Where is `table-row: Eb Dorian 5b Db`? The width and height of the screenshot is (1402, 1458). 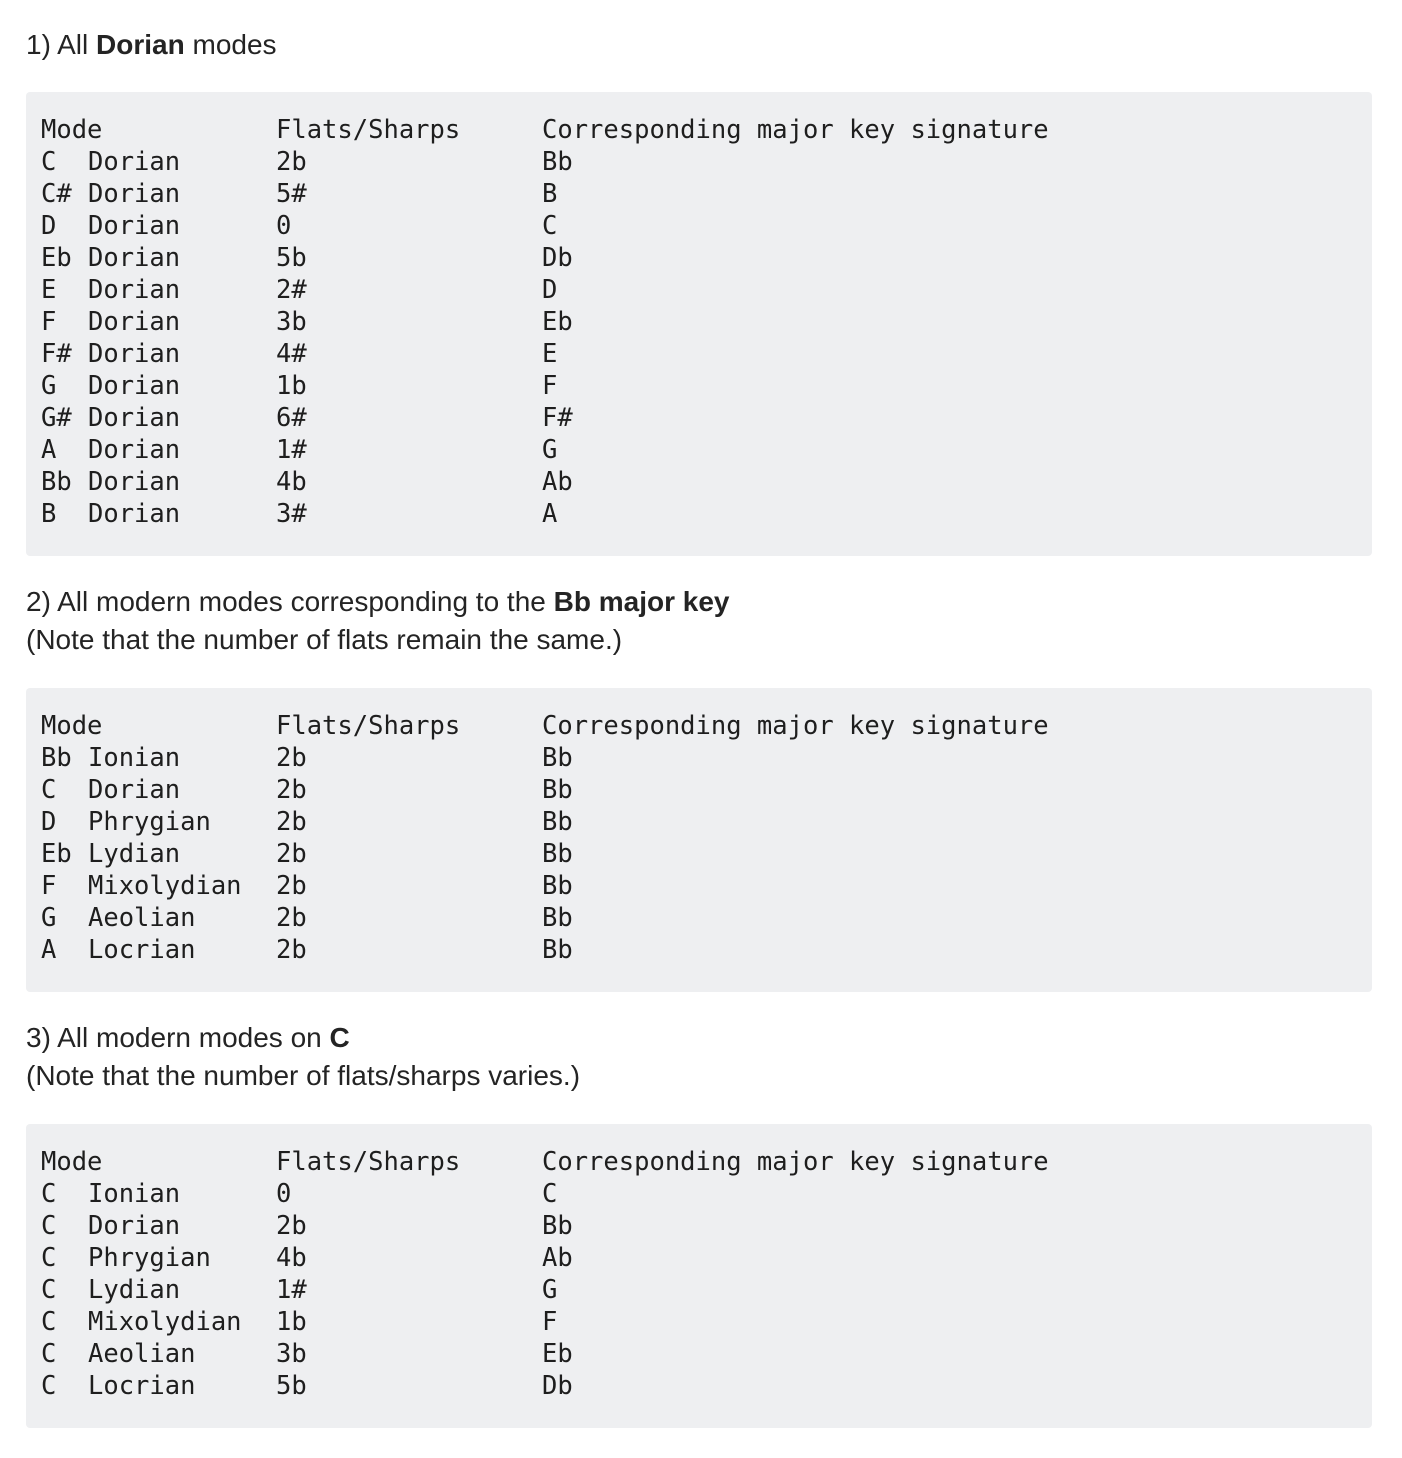 table-row: Eb Dorian 5b Db is located at coordinates (545, 258).